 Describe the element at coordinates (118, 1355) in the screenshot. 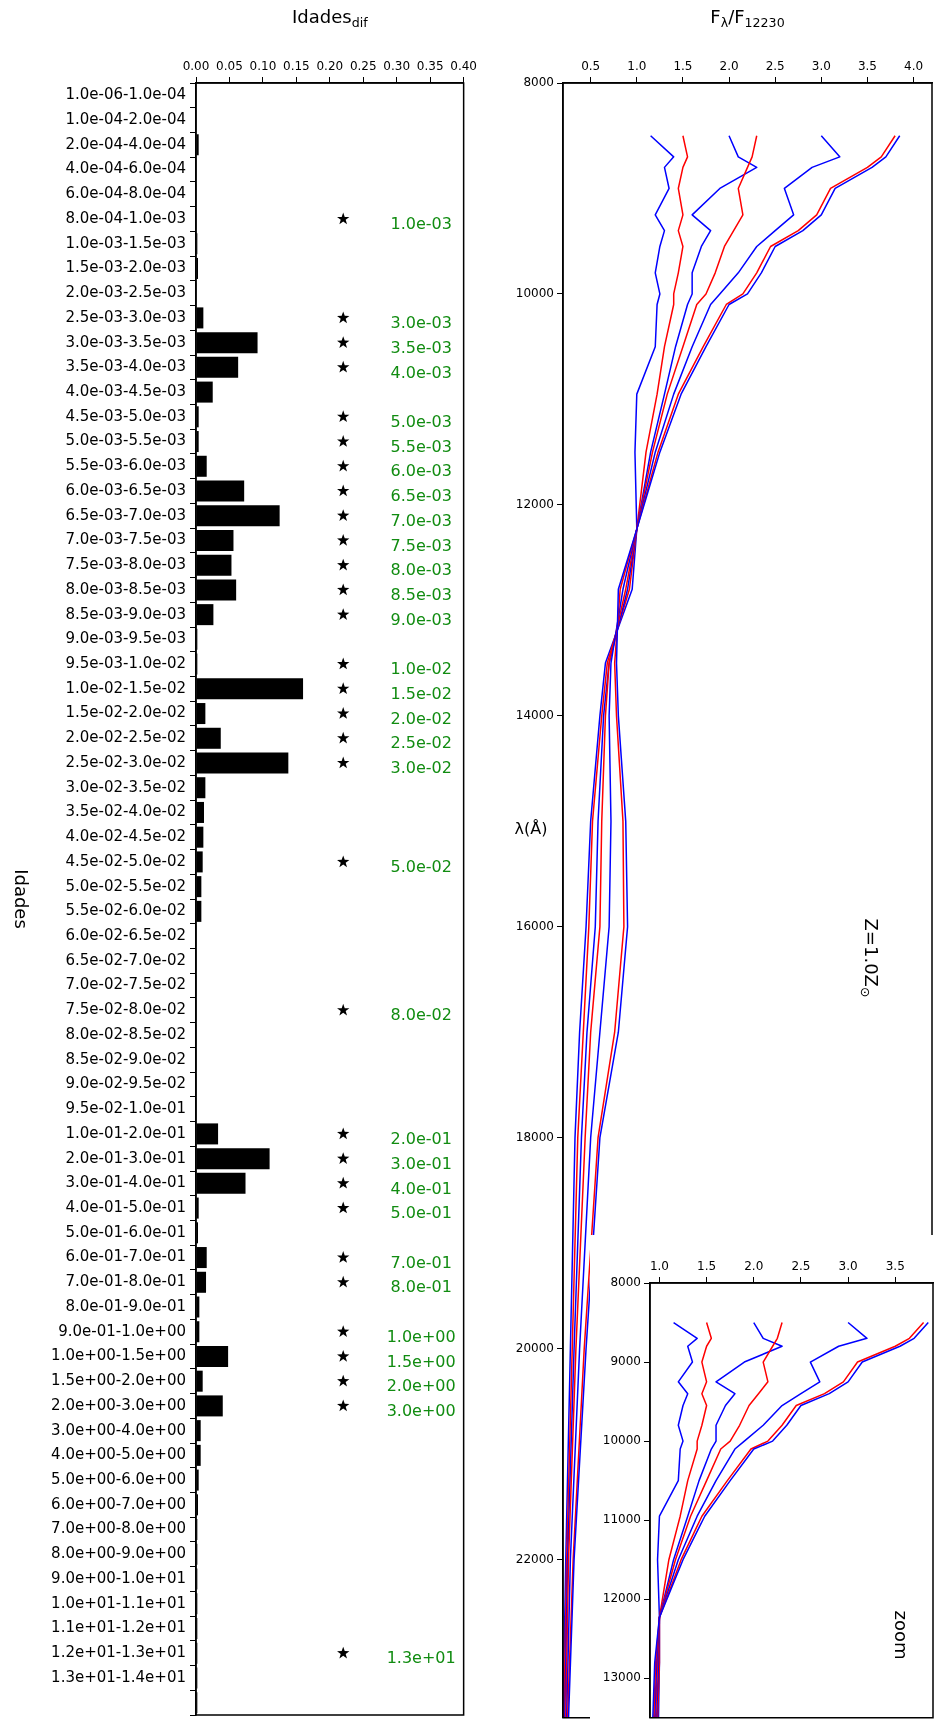

I see `y-tick-label: 1.0e+00-1.5e+00` at that location.